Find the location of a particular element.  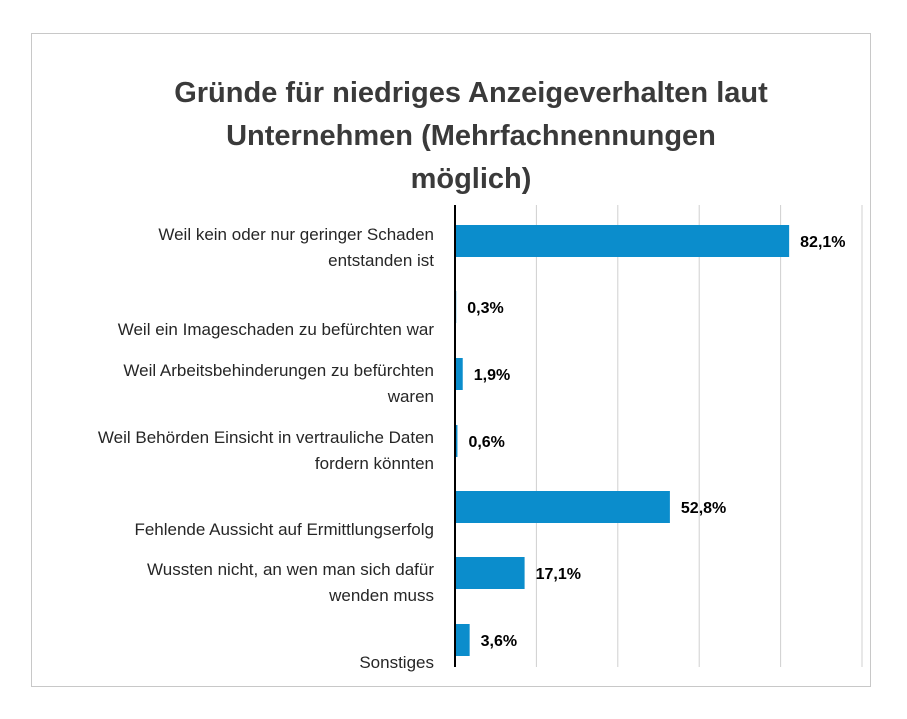

category-label-line: entstanden ist is located at coordinates (381, 260).